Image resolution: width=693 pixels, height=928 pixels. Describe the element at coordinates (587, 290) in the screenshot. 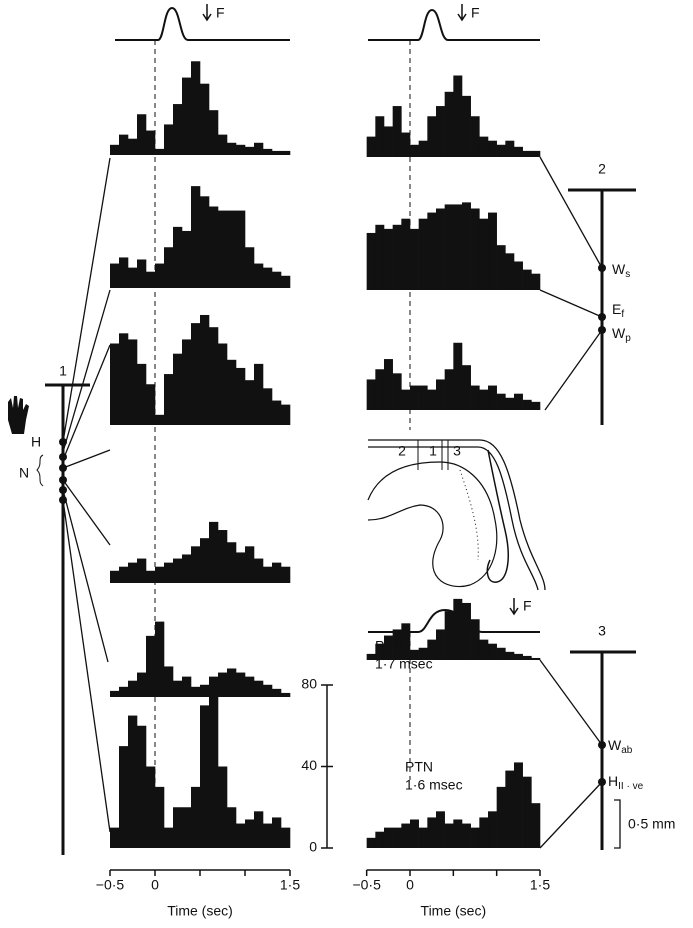

I see `electrode-track` at that location.